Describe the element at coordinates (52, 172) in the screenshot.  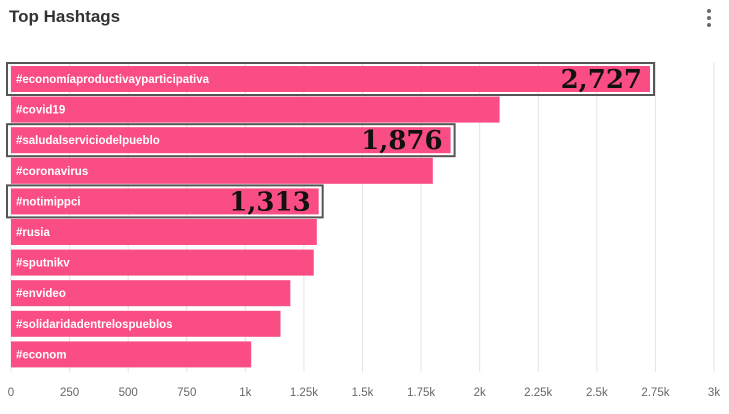
I see `bar-label: #coronavirus` at that location.